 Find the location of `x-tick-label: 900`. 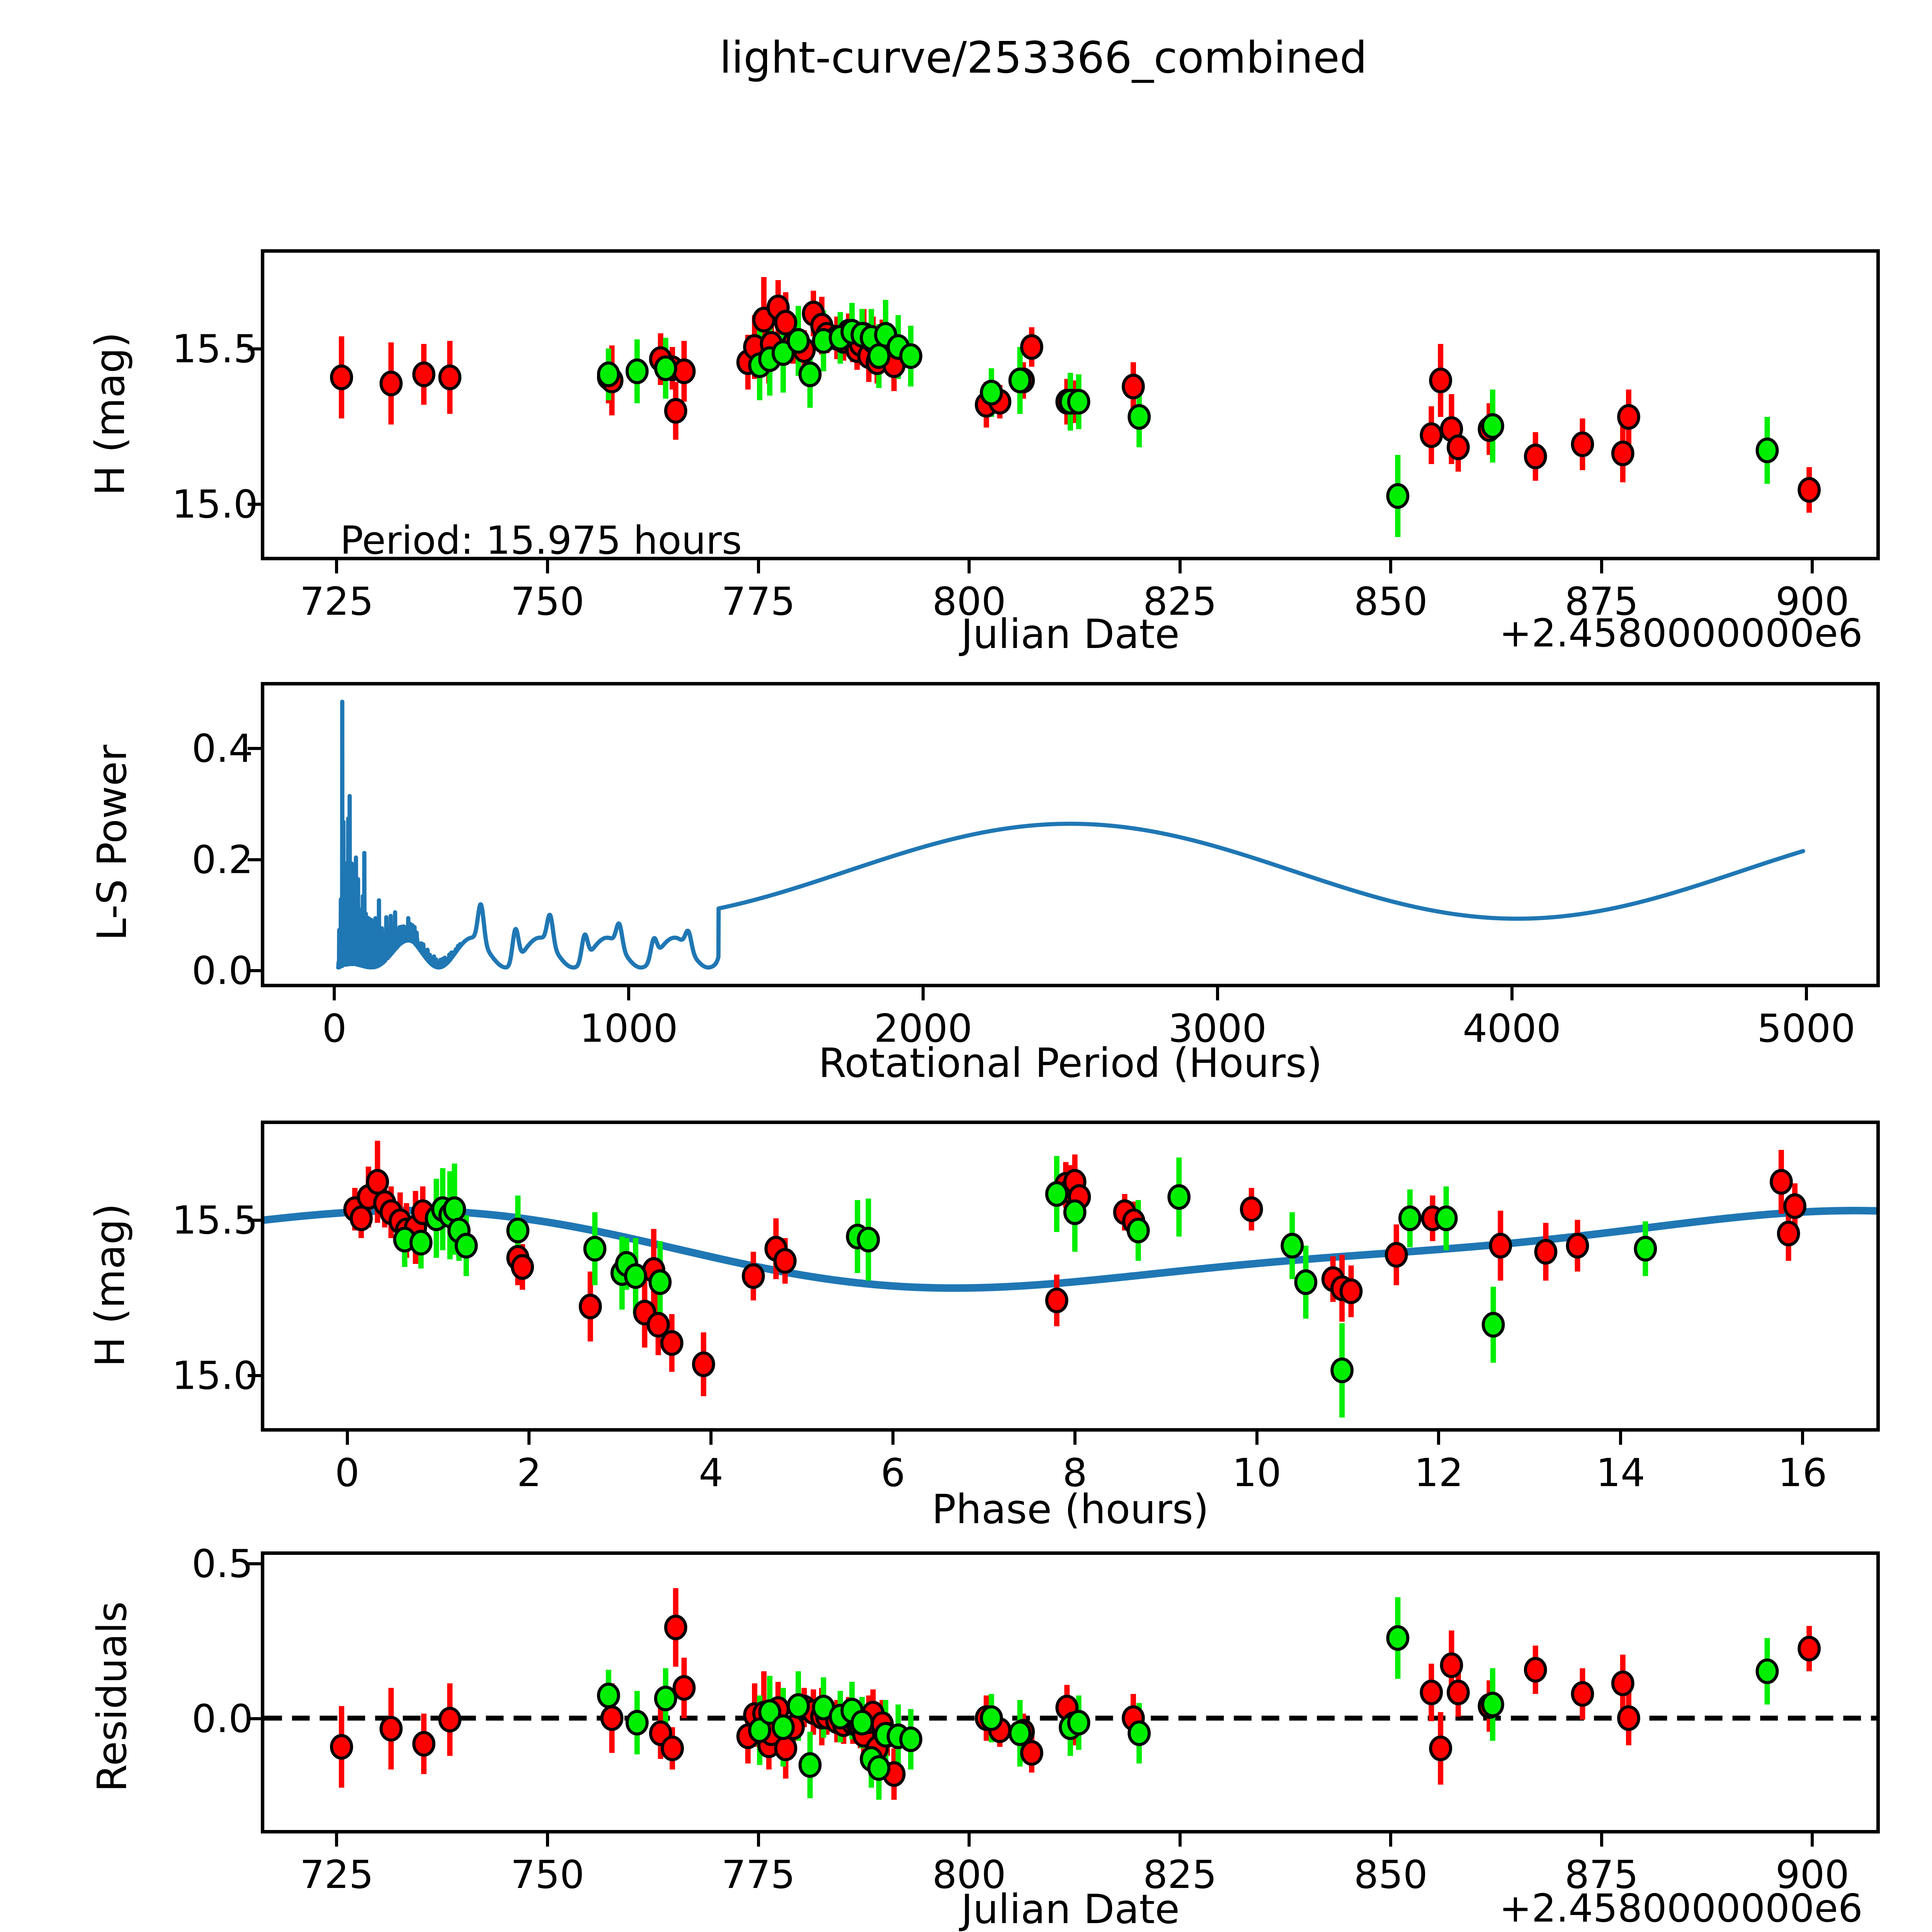

x-tick-label: 900 is located at coordinates (1812, 1874).